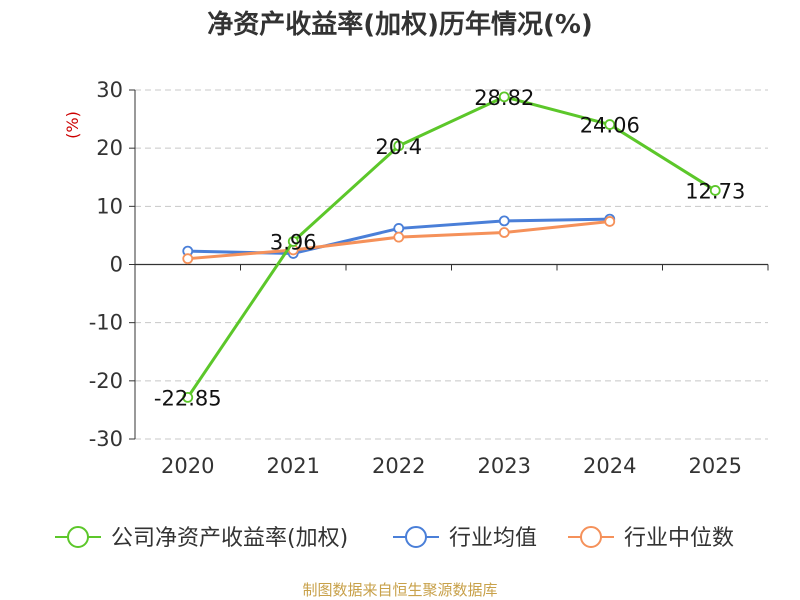 This screenshot has width=800, height=600. What do you see at coordinates (109, 206) in the screenshot?
I see `y-tick-label: 10` at bounding box center [109, 206].